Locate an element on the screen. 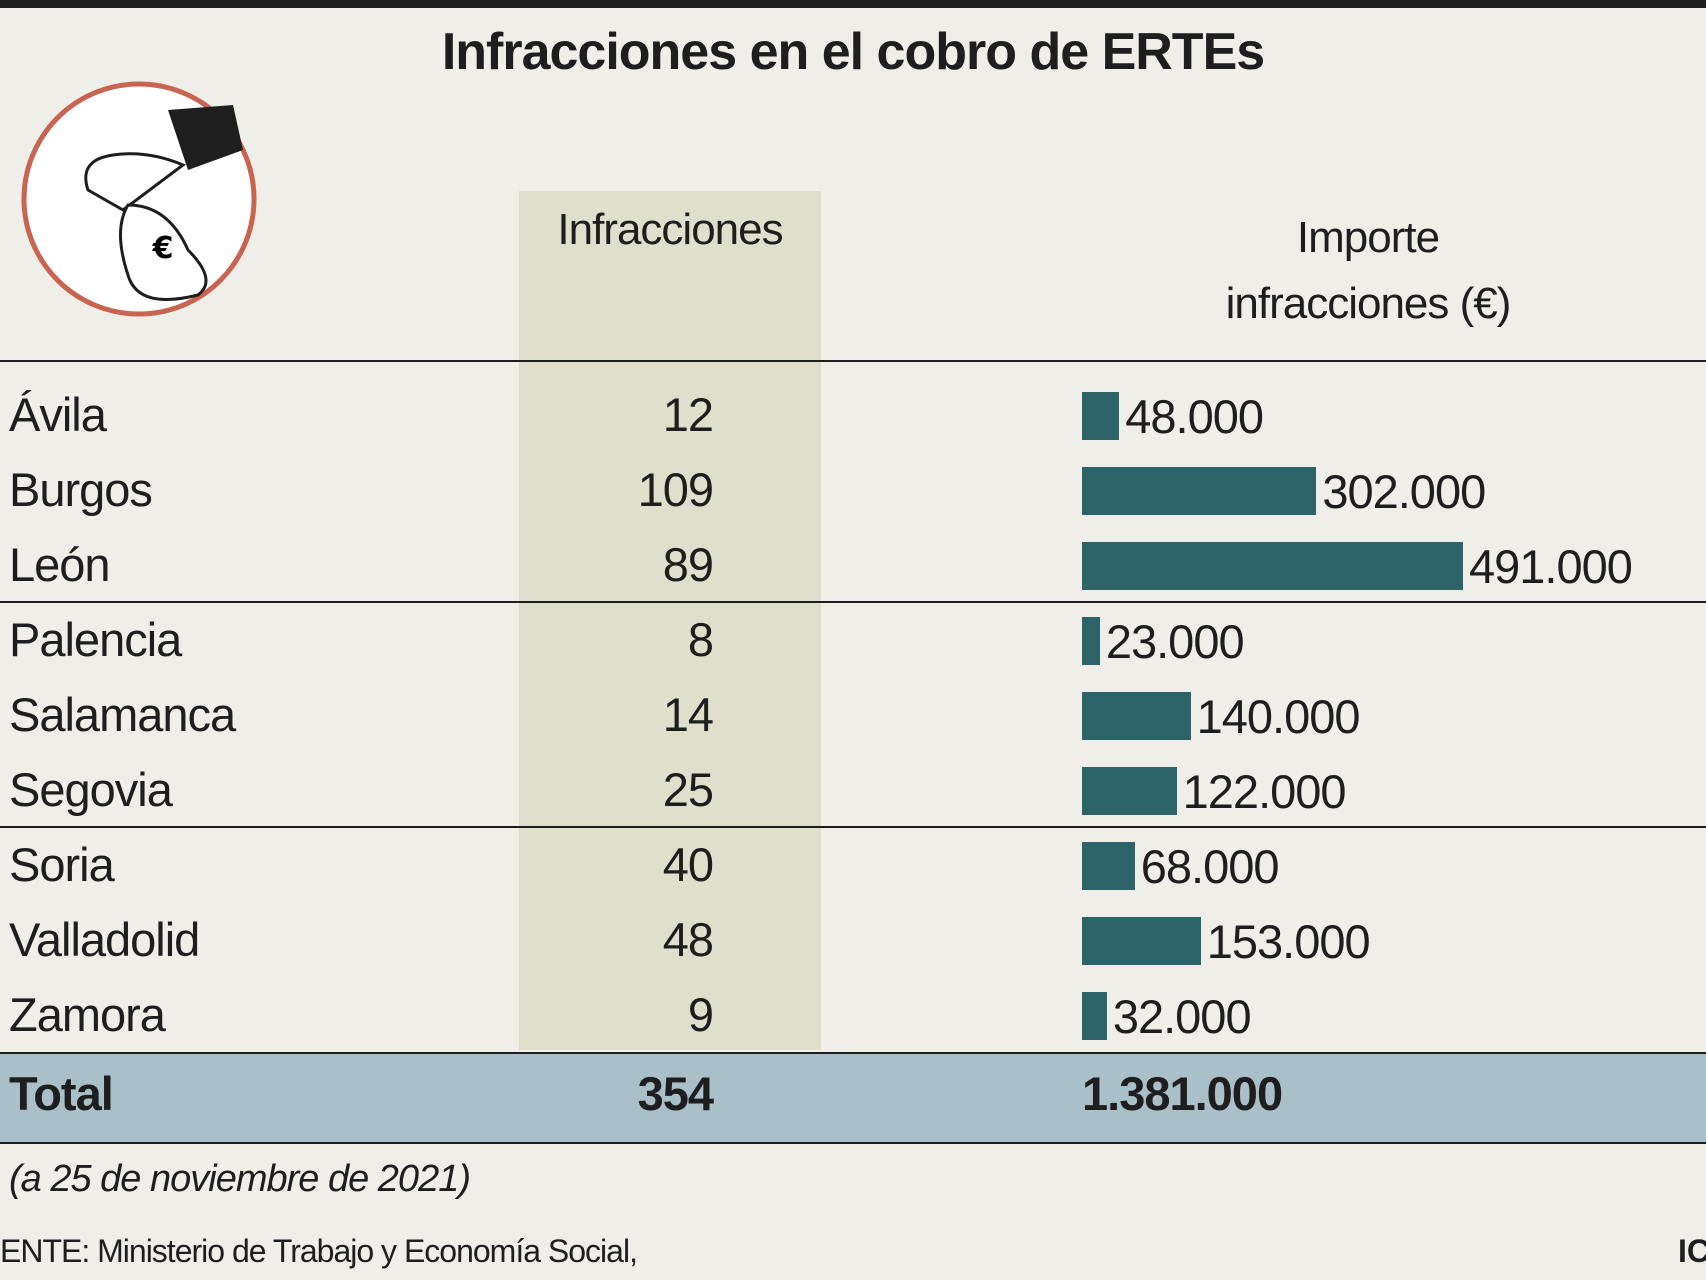 This screenshot has height=1280, width=1706. infracciones-value: 48 is located at coordinates (688, 939).